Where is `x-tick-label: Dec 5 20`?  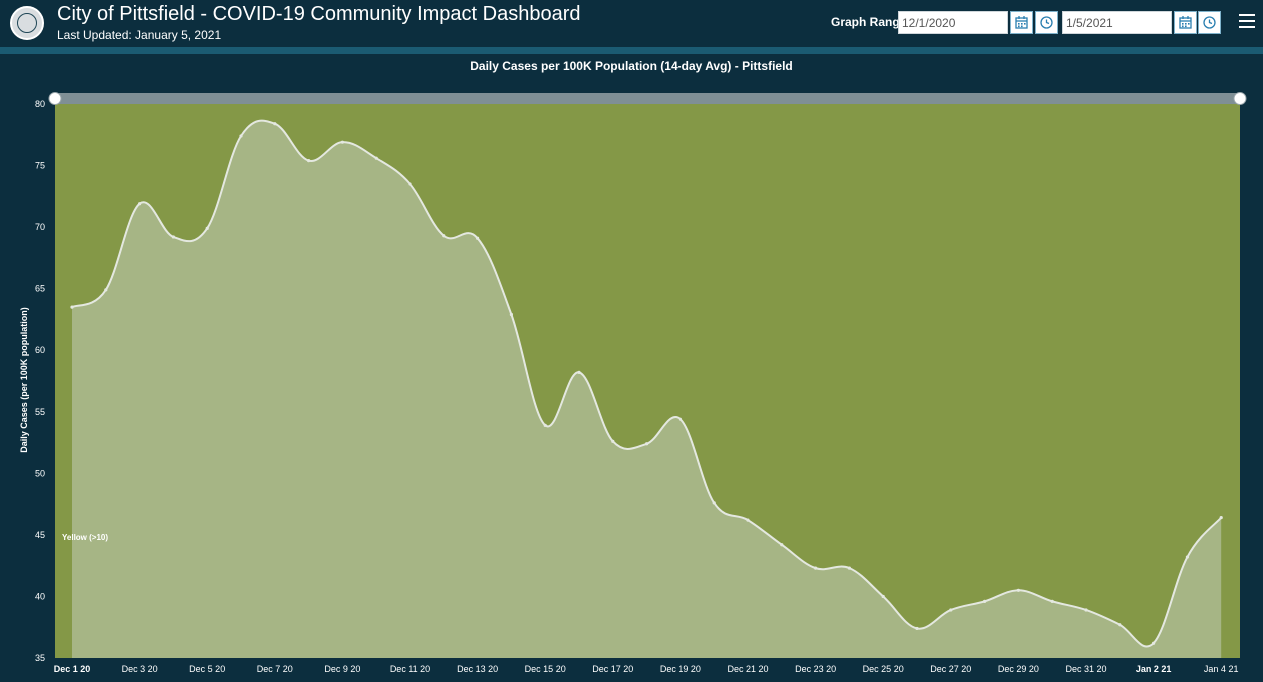
x-tick-label: Dec 5 20 is located at coordinates (207, 669).